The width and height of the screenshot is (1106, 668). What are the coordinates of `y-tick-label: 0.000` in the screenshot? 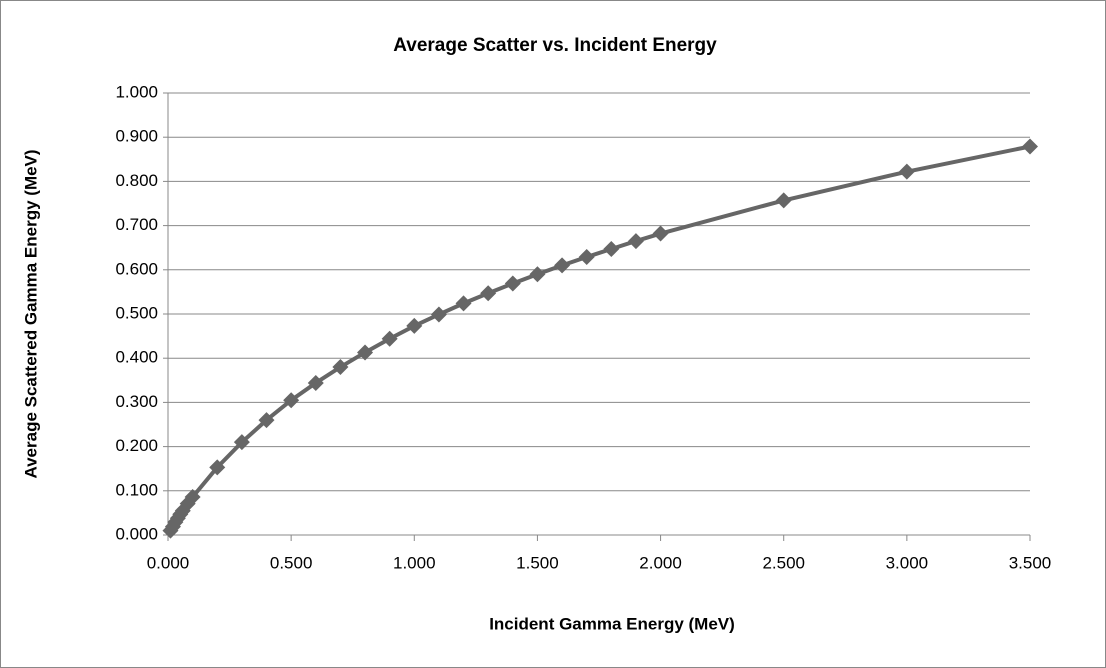 It's located at (136, 533).